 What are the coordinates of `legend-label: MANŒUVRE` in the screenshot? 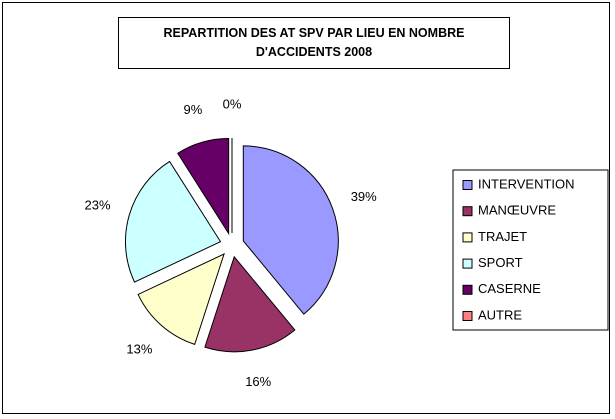 It's located at (517, 210).